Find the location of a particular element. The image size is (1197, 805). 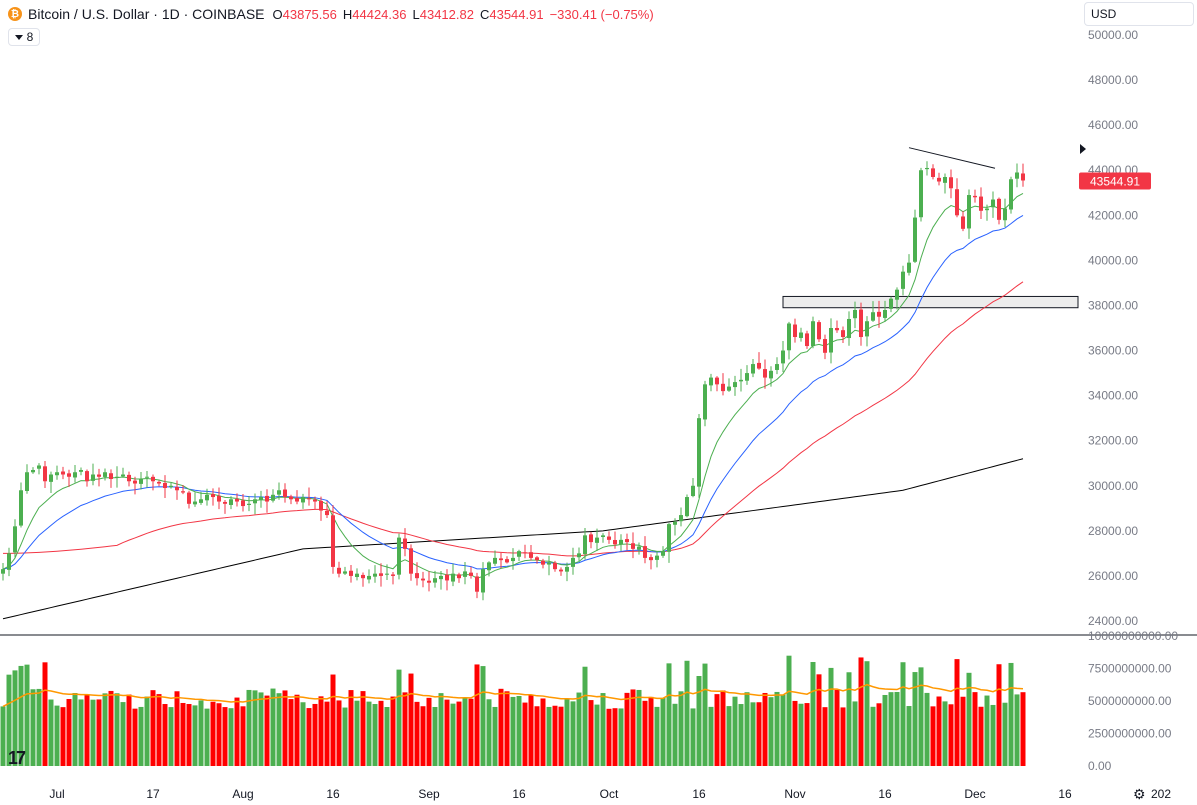

price-tick-label: 26000.00 is located at coordinates (1113, 576).